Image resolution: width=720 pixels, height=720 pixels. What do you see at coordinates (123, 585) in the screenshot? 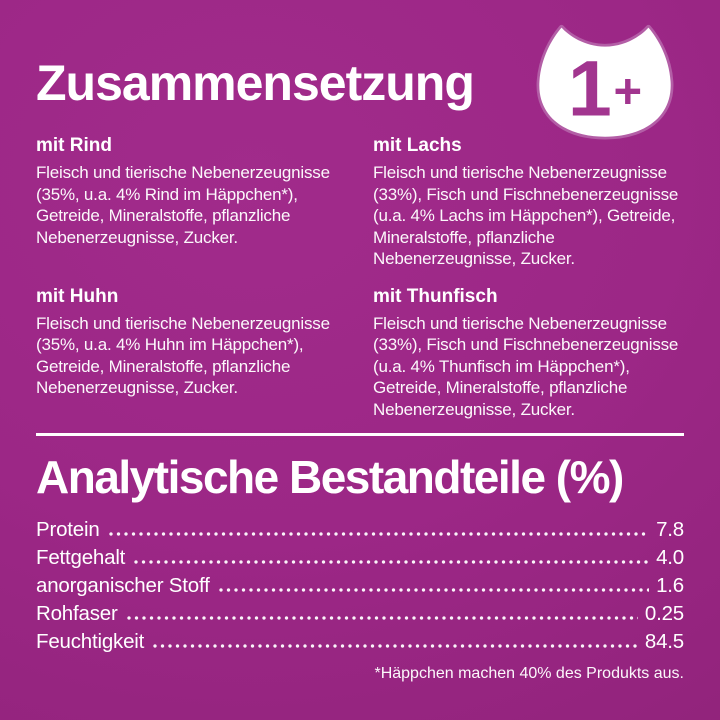
I see `row-label: anorganischer Stoff` at bounding box center [123, 585].